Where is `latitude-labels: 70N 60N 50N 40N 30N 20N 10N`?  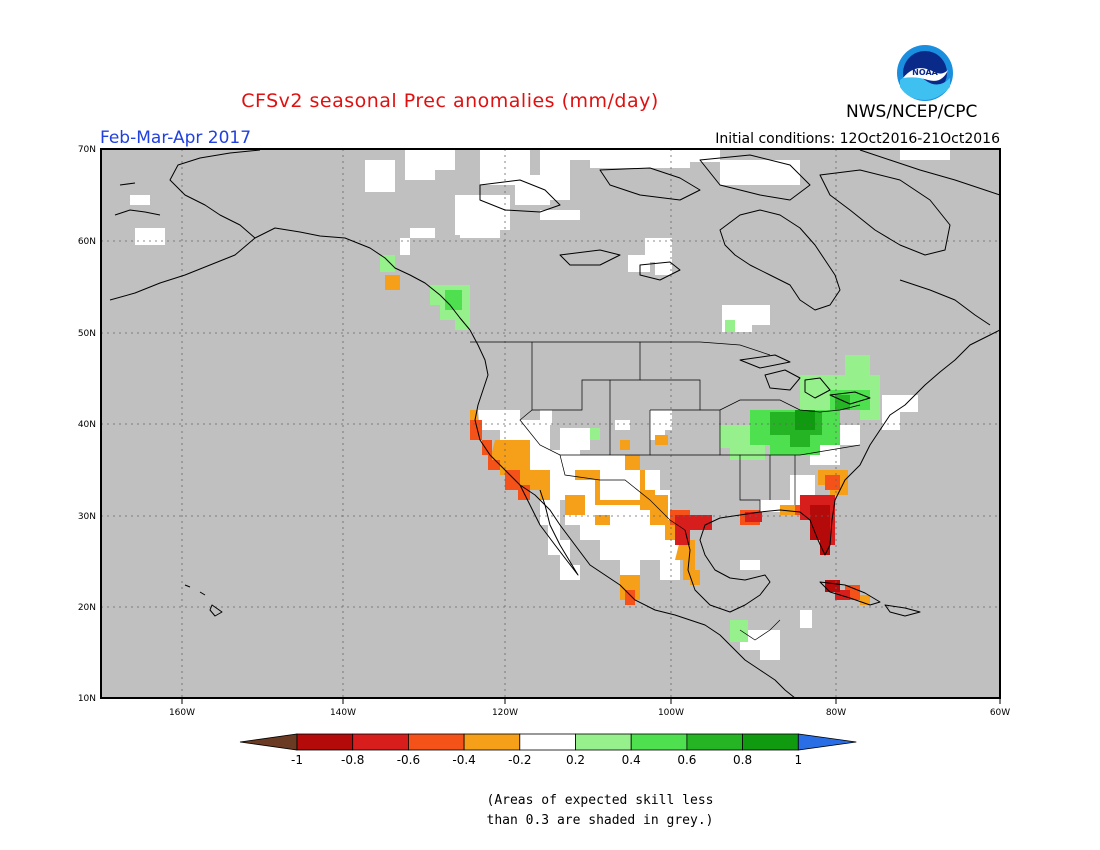
latitude-labels: 70N 60N 50N 40N 30N 20N 10N is located at coordinates (87, 424).